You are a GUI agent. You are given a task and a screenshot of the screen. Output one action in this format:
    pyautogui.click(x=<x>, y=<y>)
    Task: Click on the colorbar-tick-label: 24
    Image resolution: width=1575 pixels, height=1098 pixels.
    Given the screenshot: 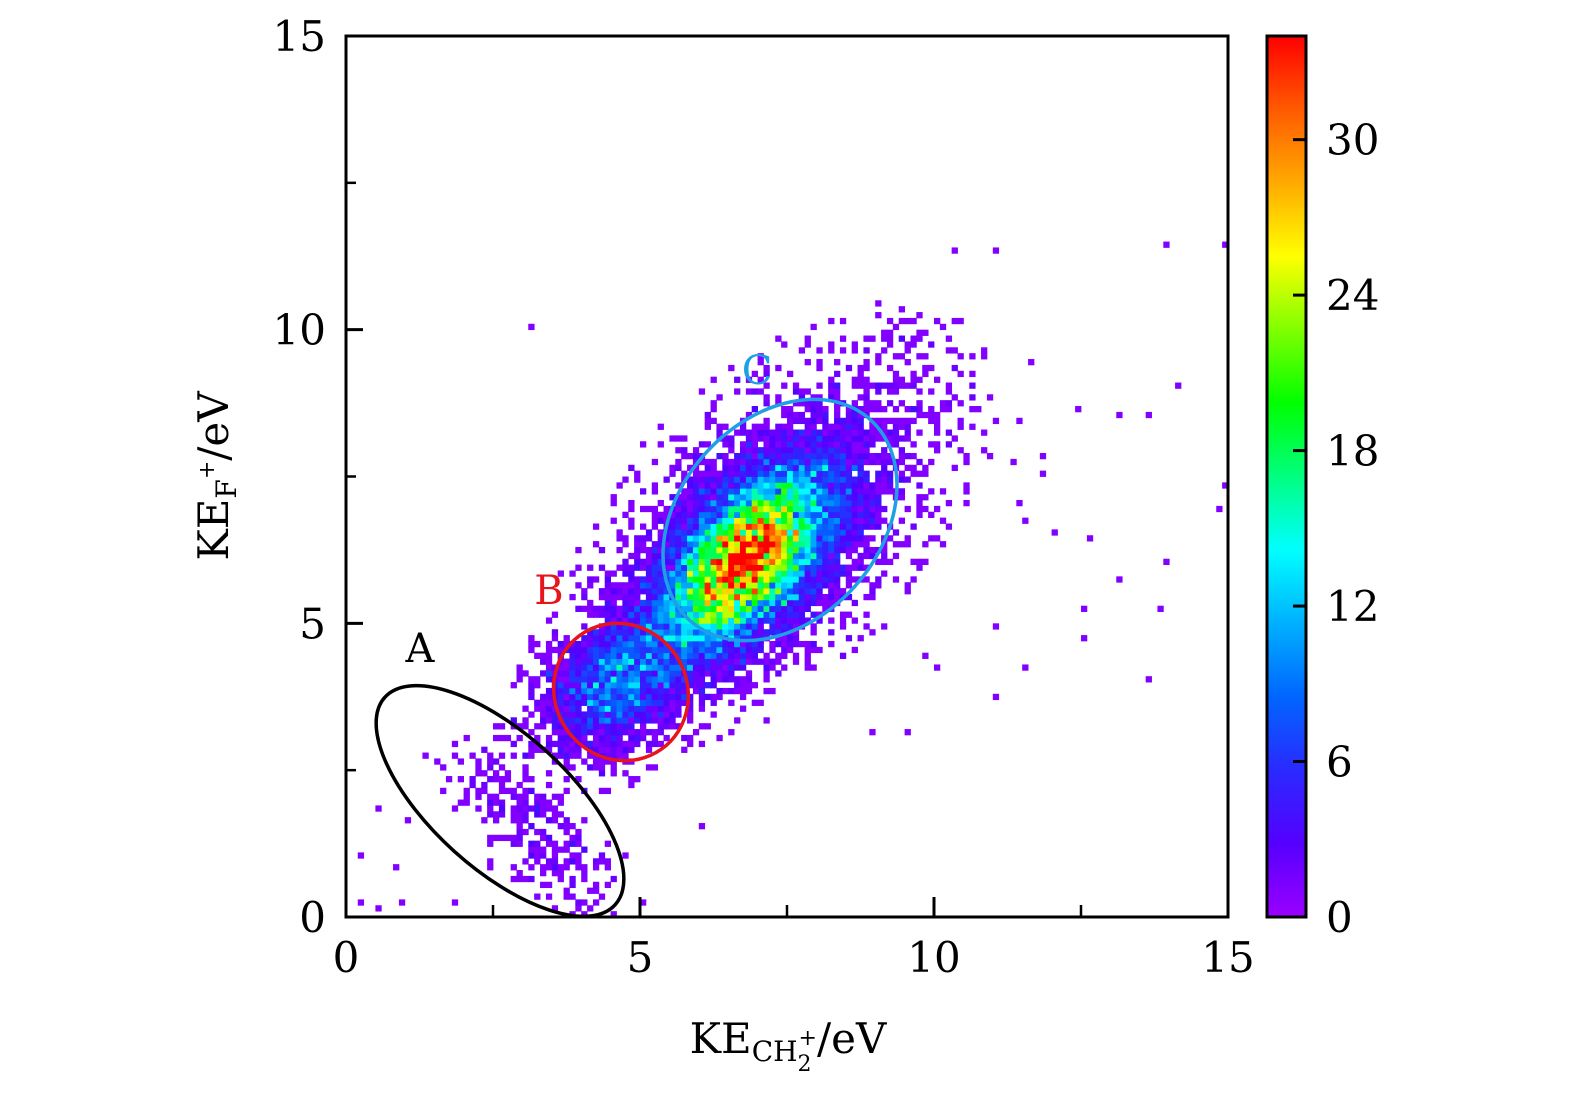 What is the action you would take?
    pyautogui.click(x=1352, y=295)
    